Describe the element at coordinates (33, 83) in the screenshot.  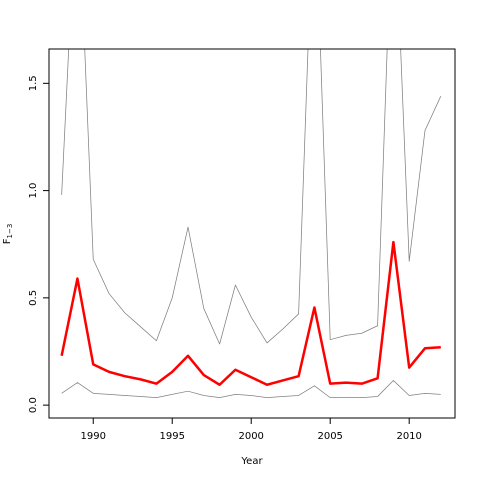
I see `y-tick-label: 1.5` at that location.